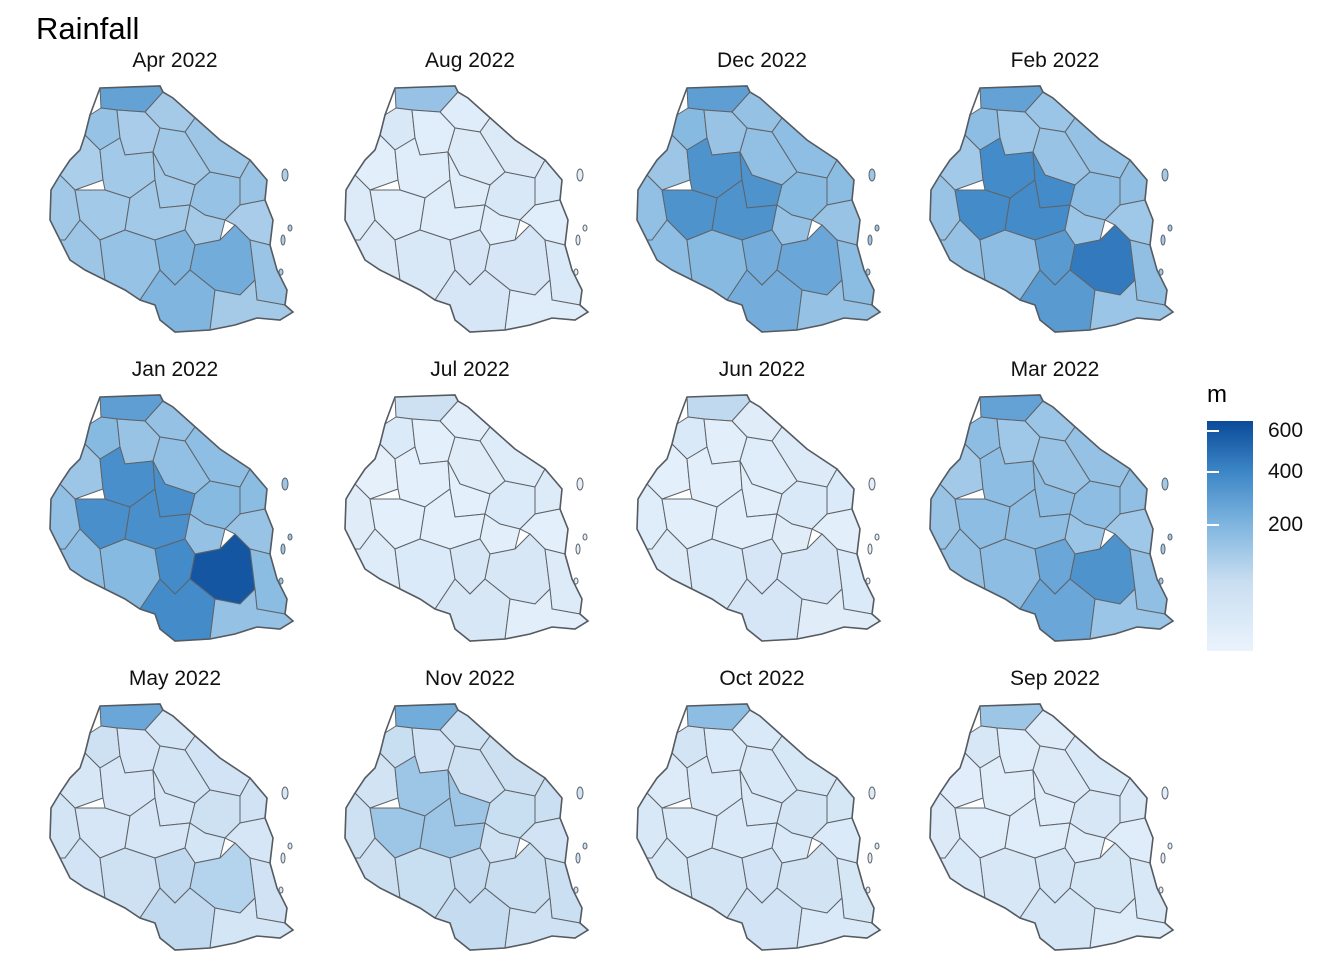  What do you see at coordinates (1217, 394) in the screenshot?
I see `legend-title: m` at bounding box center [1217, 394].